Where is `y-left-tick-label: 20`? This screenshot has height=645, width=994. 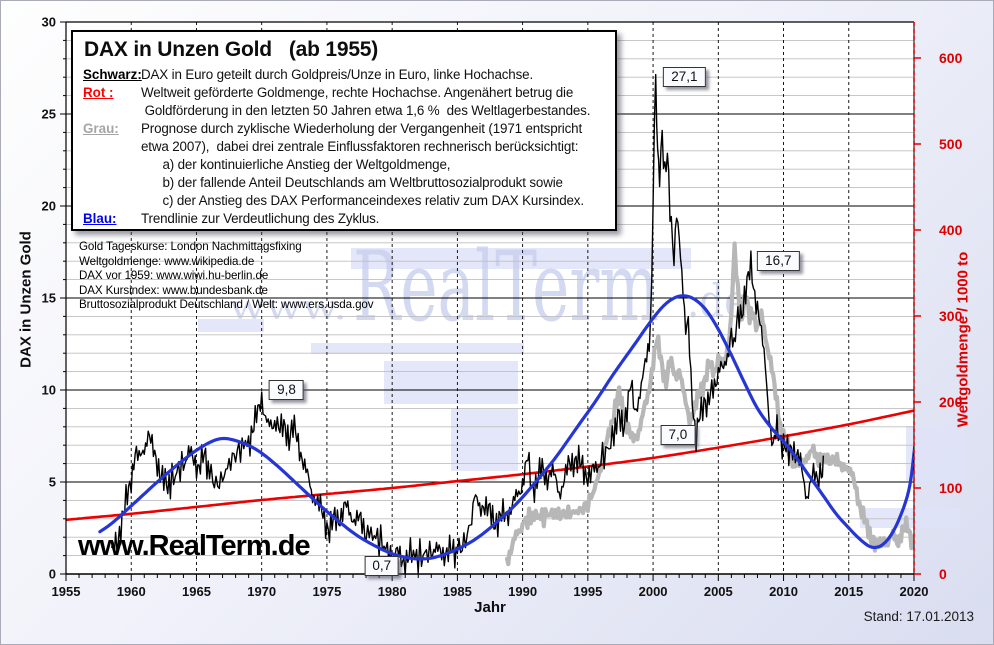
y-left-tick-label: 20 is located at coordinates (49, 206).